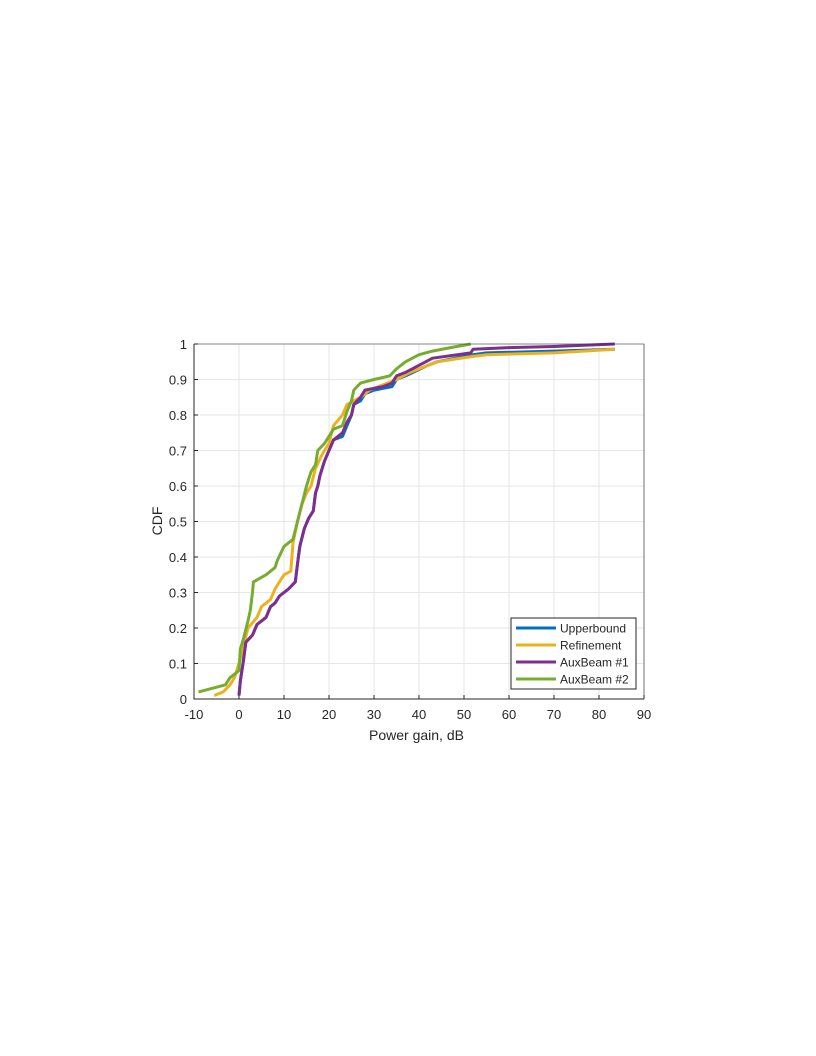 The width and height of the screenshot is (816, 1056). What do you see at coordinates (416, 735) in the screenshot?
I see `x-axis-label: Power gain, dB` at bounding box center [416, 735].